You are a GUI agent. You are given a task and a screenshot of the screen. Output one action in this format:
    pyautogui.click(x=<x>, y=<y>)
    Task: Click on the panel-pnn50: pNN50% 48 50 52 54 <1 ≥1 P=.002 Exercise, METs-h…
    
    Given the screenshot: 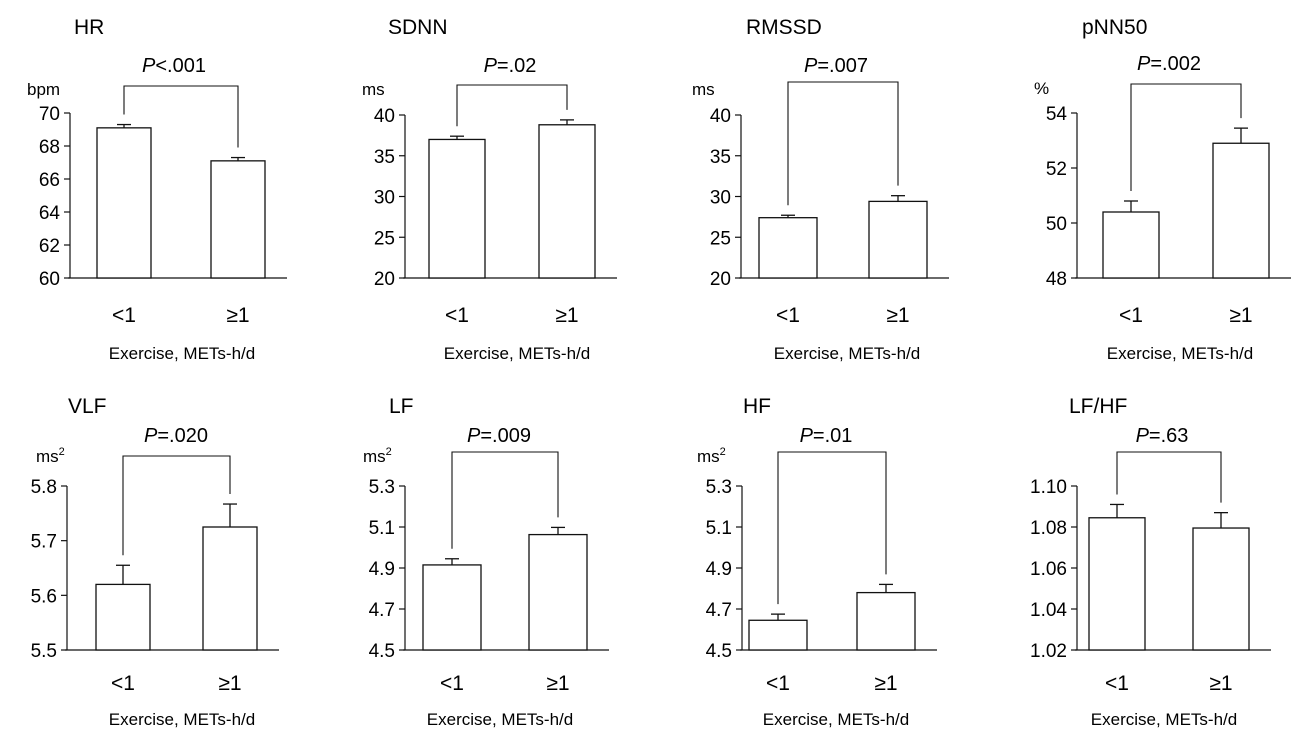 What is the action you would take?
    pyautogui.click(x=1162, y=189)
    